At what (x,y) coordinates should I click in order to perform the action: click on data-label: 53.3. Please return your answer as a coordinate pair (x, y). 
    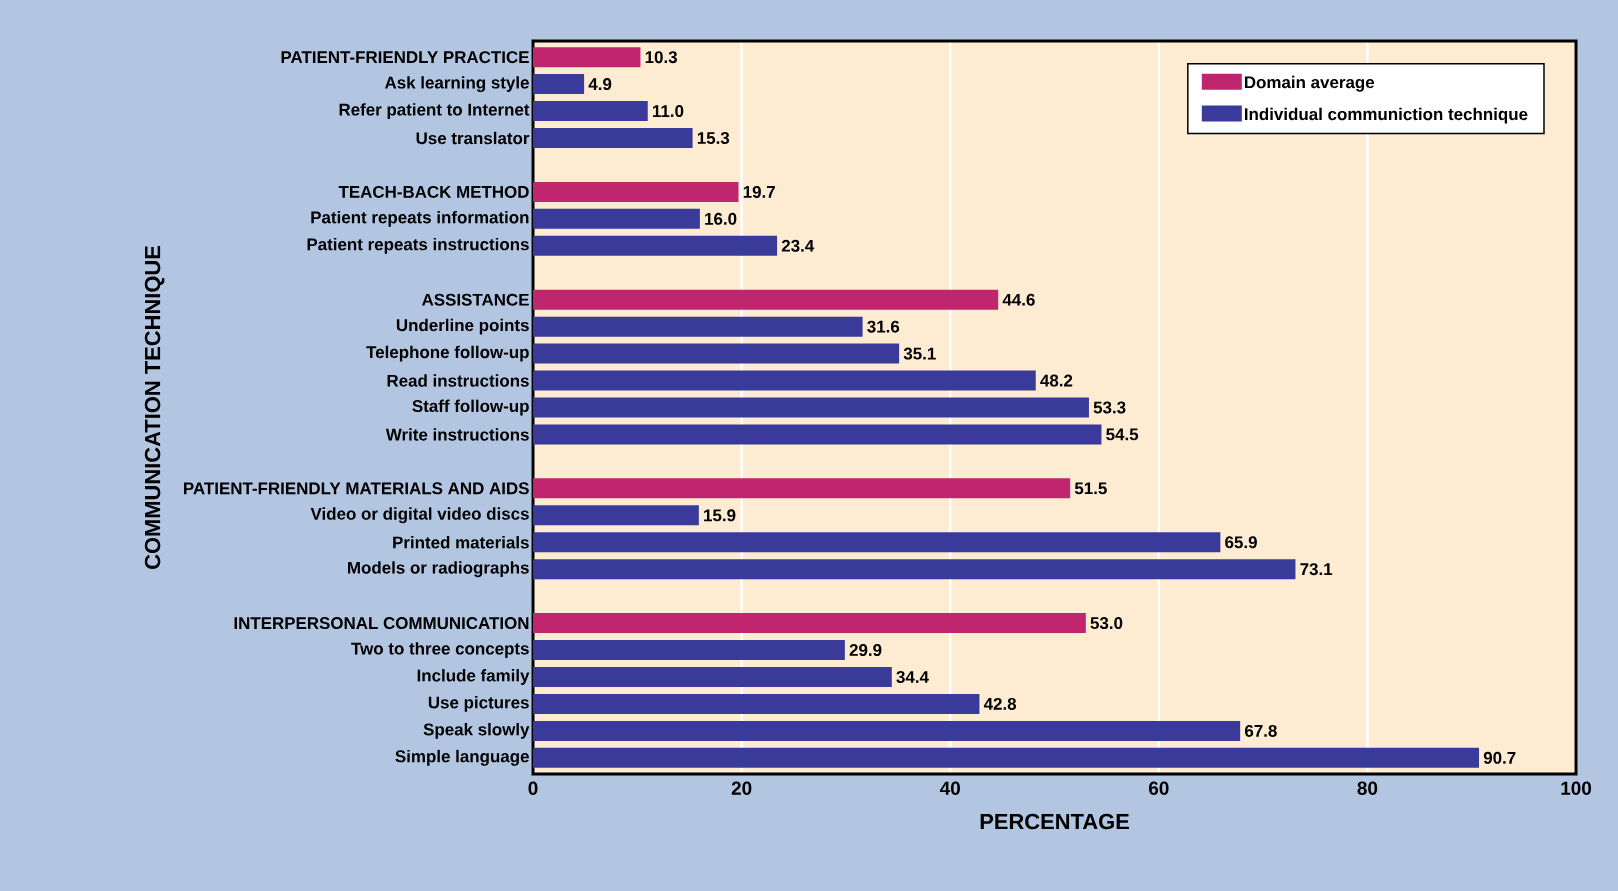
    Looking at the image, I should click on (1109, 407).